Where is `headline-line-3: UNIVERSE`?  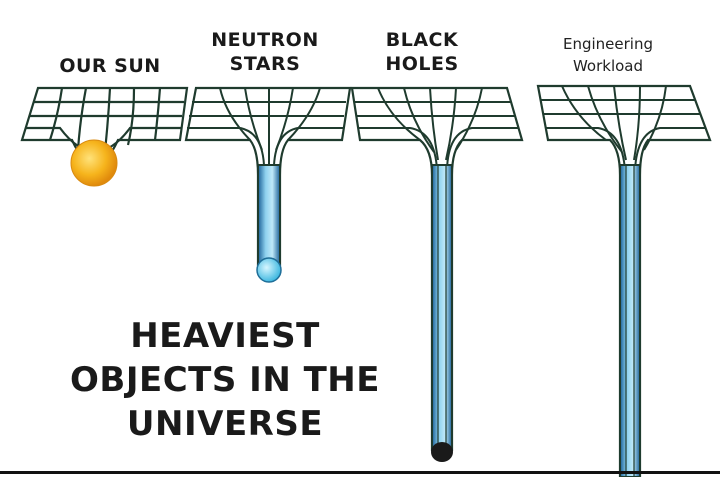
headline-line-3: UNIVERSE is located at coordinates (225, 424).